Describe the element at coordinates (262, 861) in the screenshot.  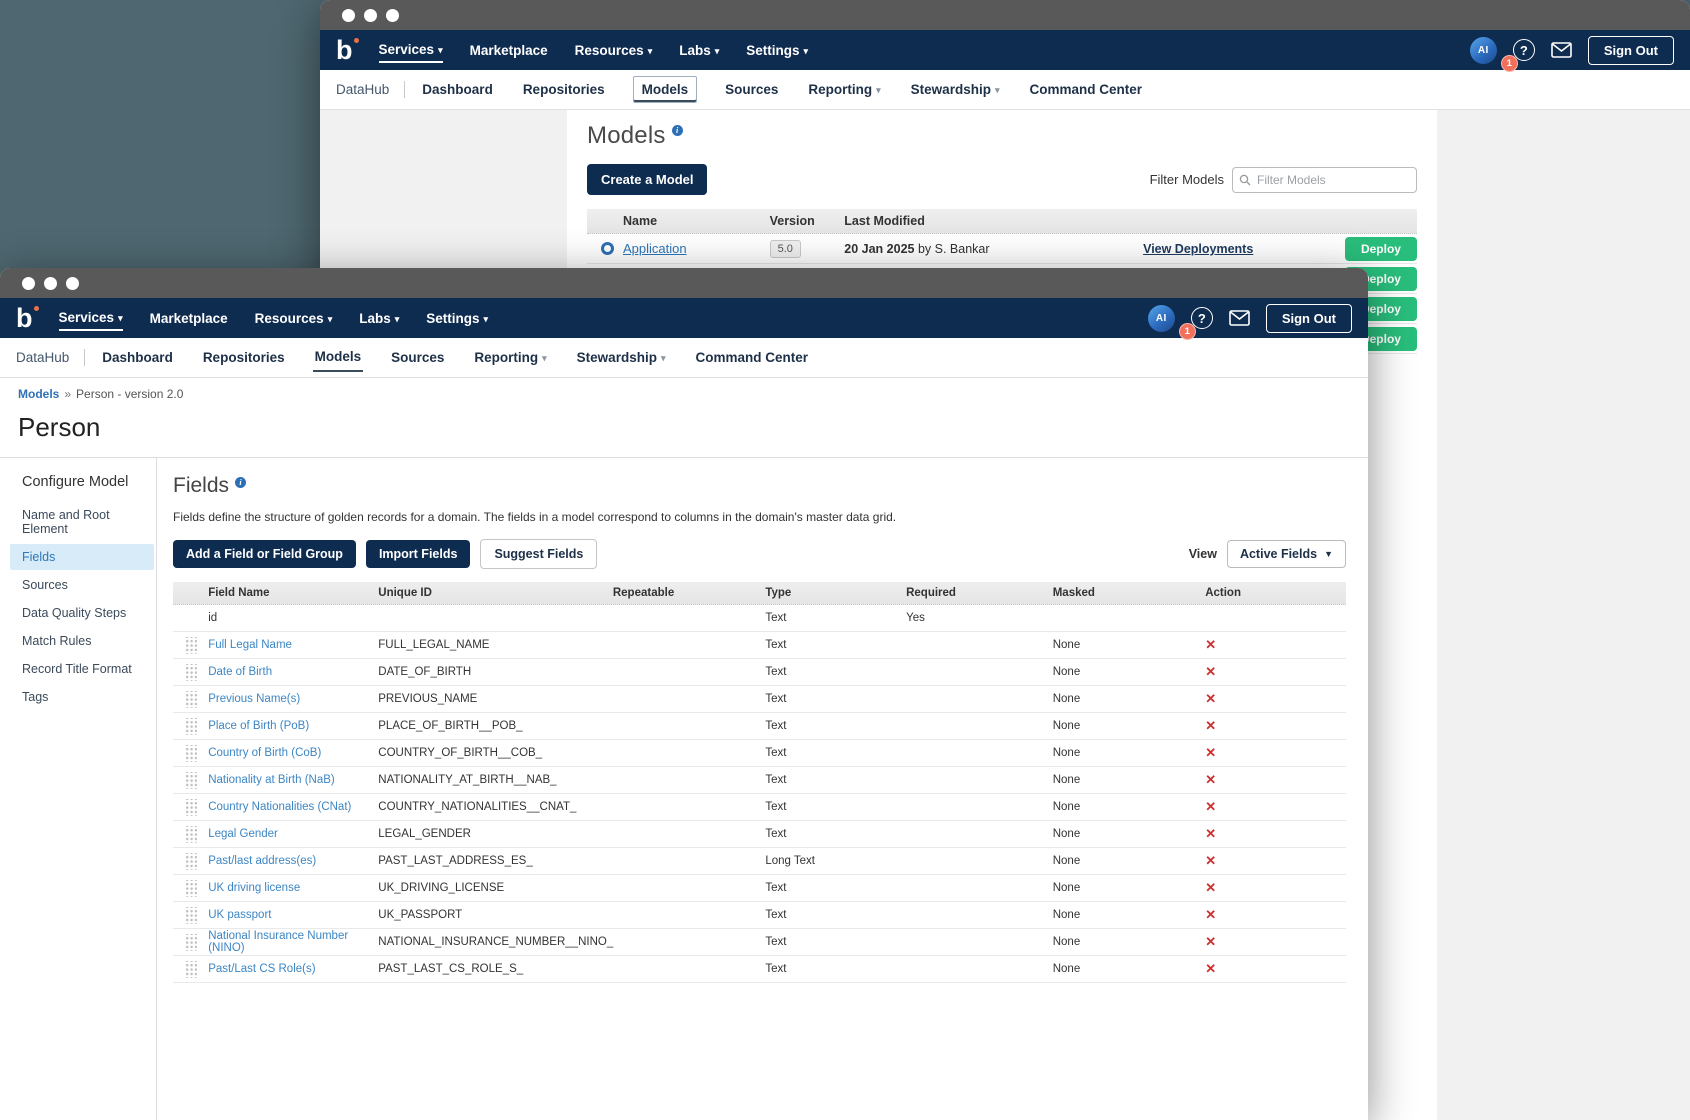
I see `field-name: Past/last address(es)` at that location.